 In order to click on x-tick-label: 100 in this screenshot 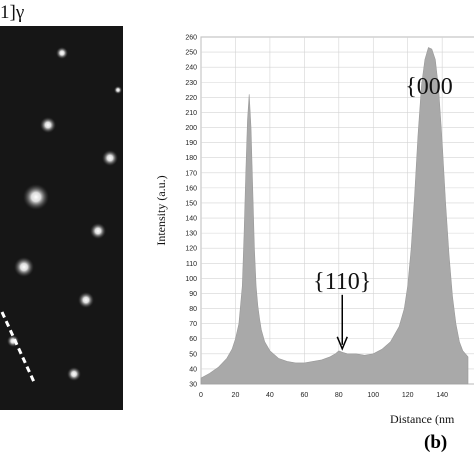, I will do `click(373, 395)`.